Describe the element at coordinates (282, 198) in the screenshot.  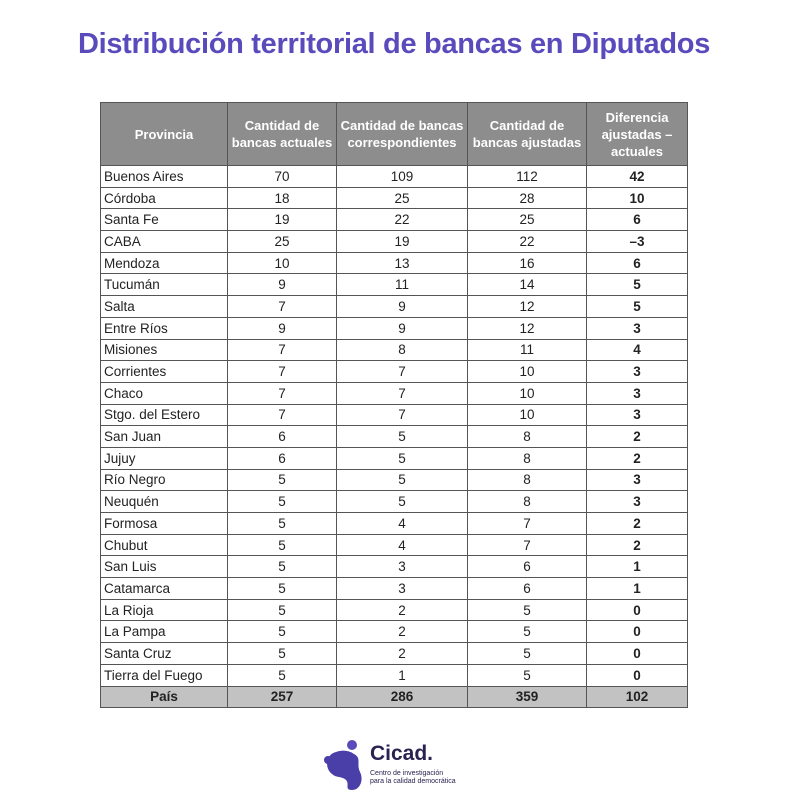
I see `cell-value: 18` at that location.